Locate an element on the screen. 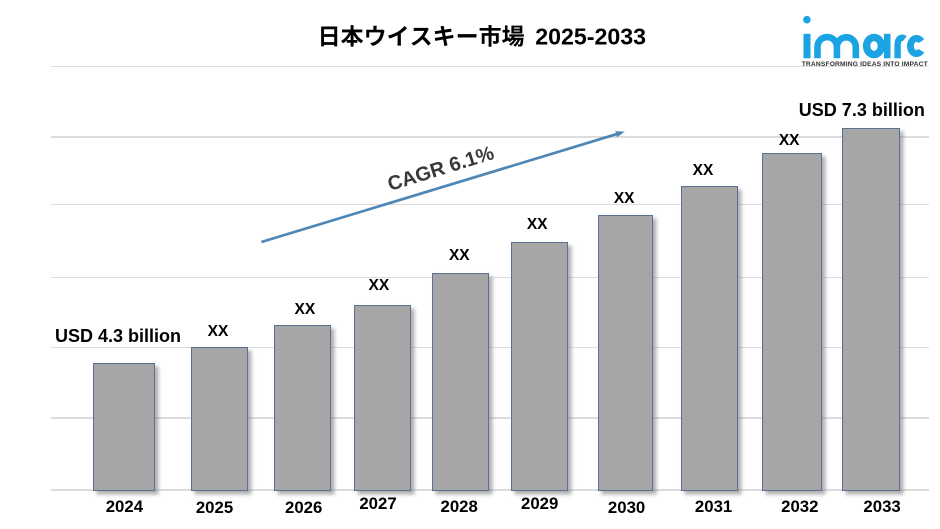 The width and height of the screenshot is (940, 529). svg-text: 2025-2033 is located at coordinates (590, 37).